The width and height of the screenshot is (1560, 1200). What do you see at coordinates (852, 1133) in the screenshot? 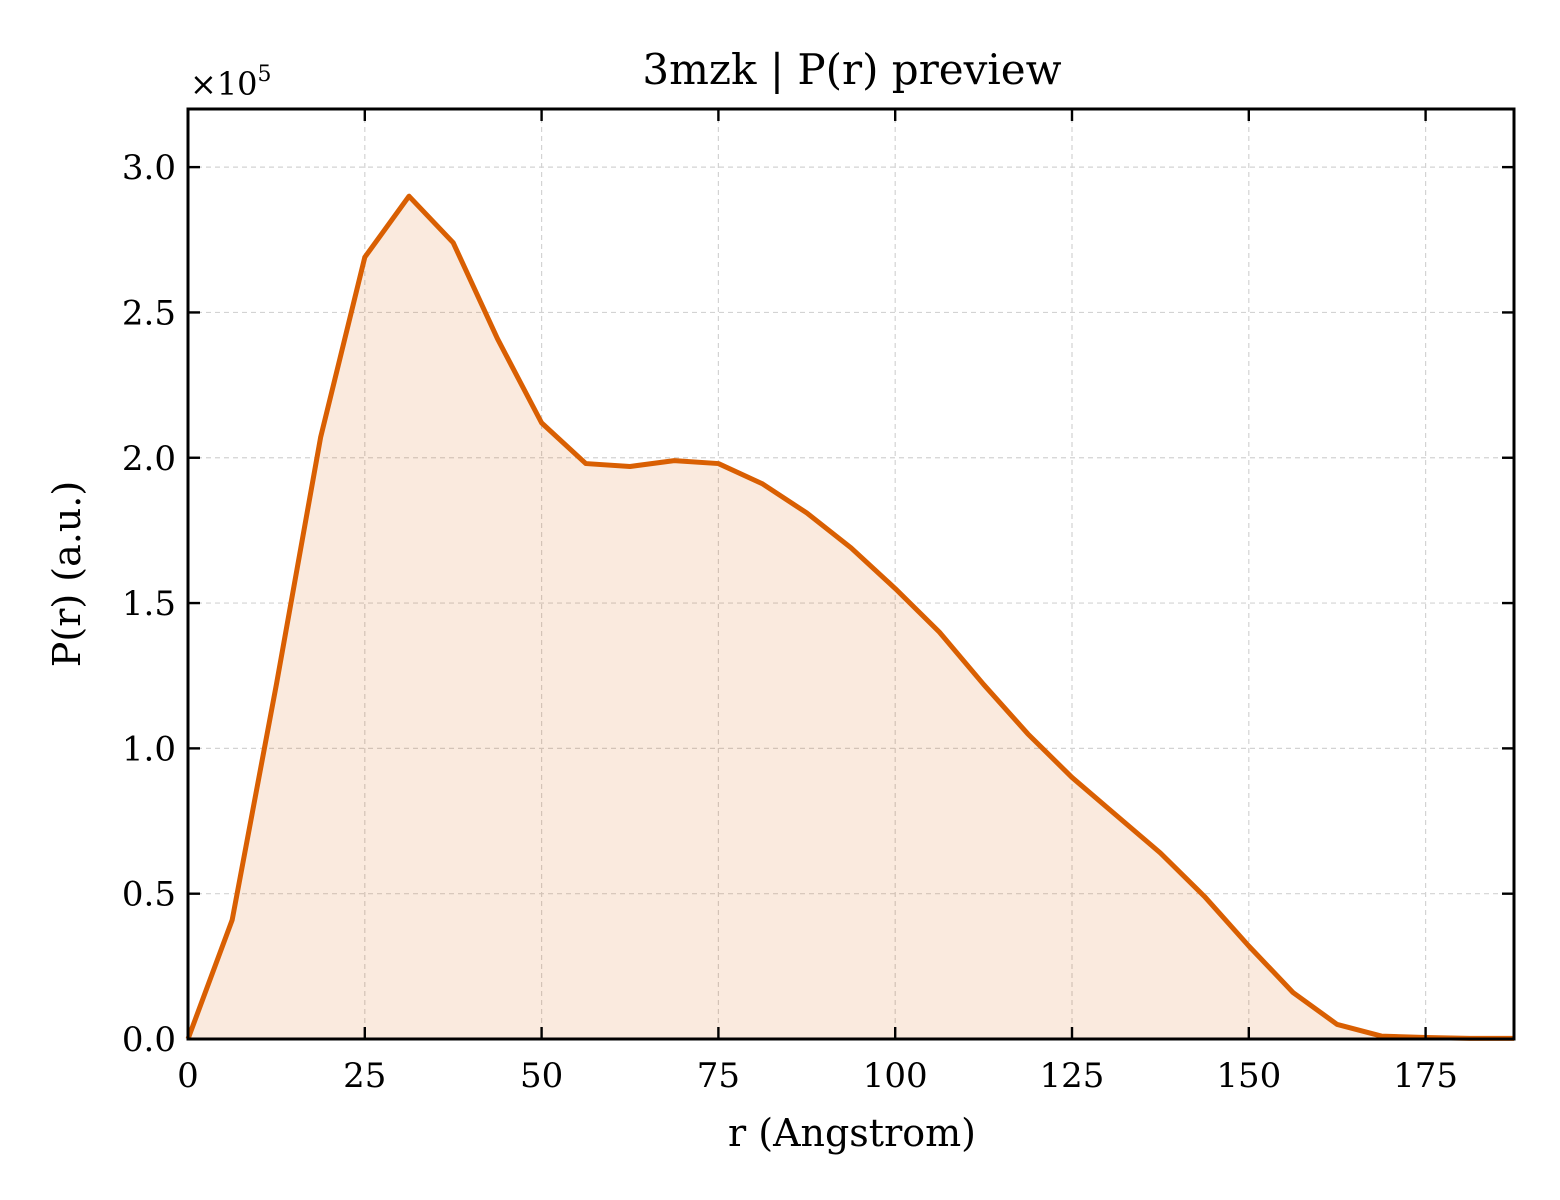
I see `x-axis-label: r (Angstrom)` at bounding box center [852, 1133].